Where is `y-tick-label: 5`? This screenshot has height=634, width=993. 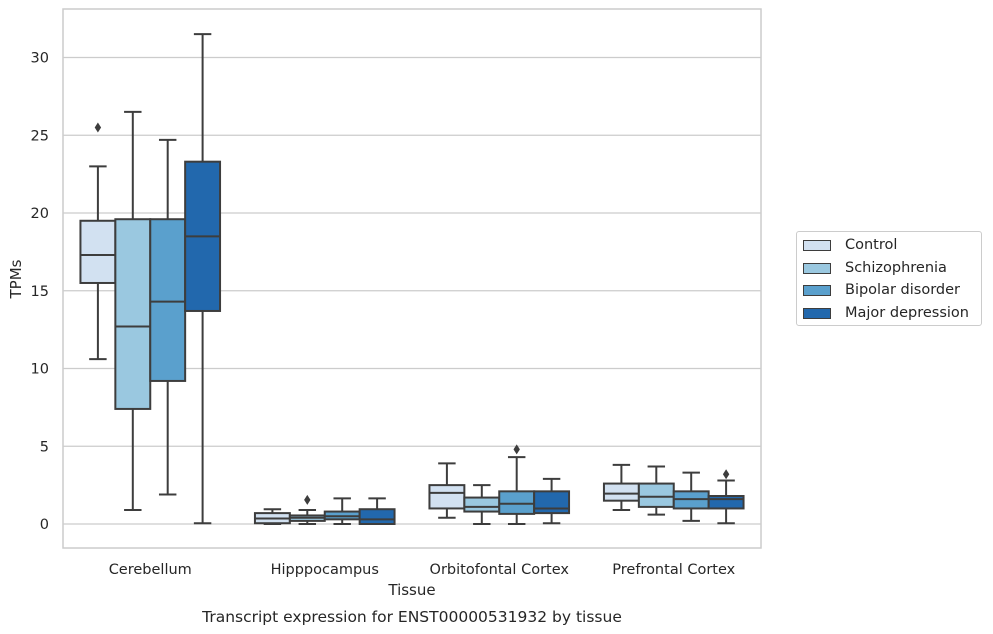 y-tick-label: 5 is located at coordinates (44, 447).